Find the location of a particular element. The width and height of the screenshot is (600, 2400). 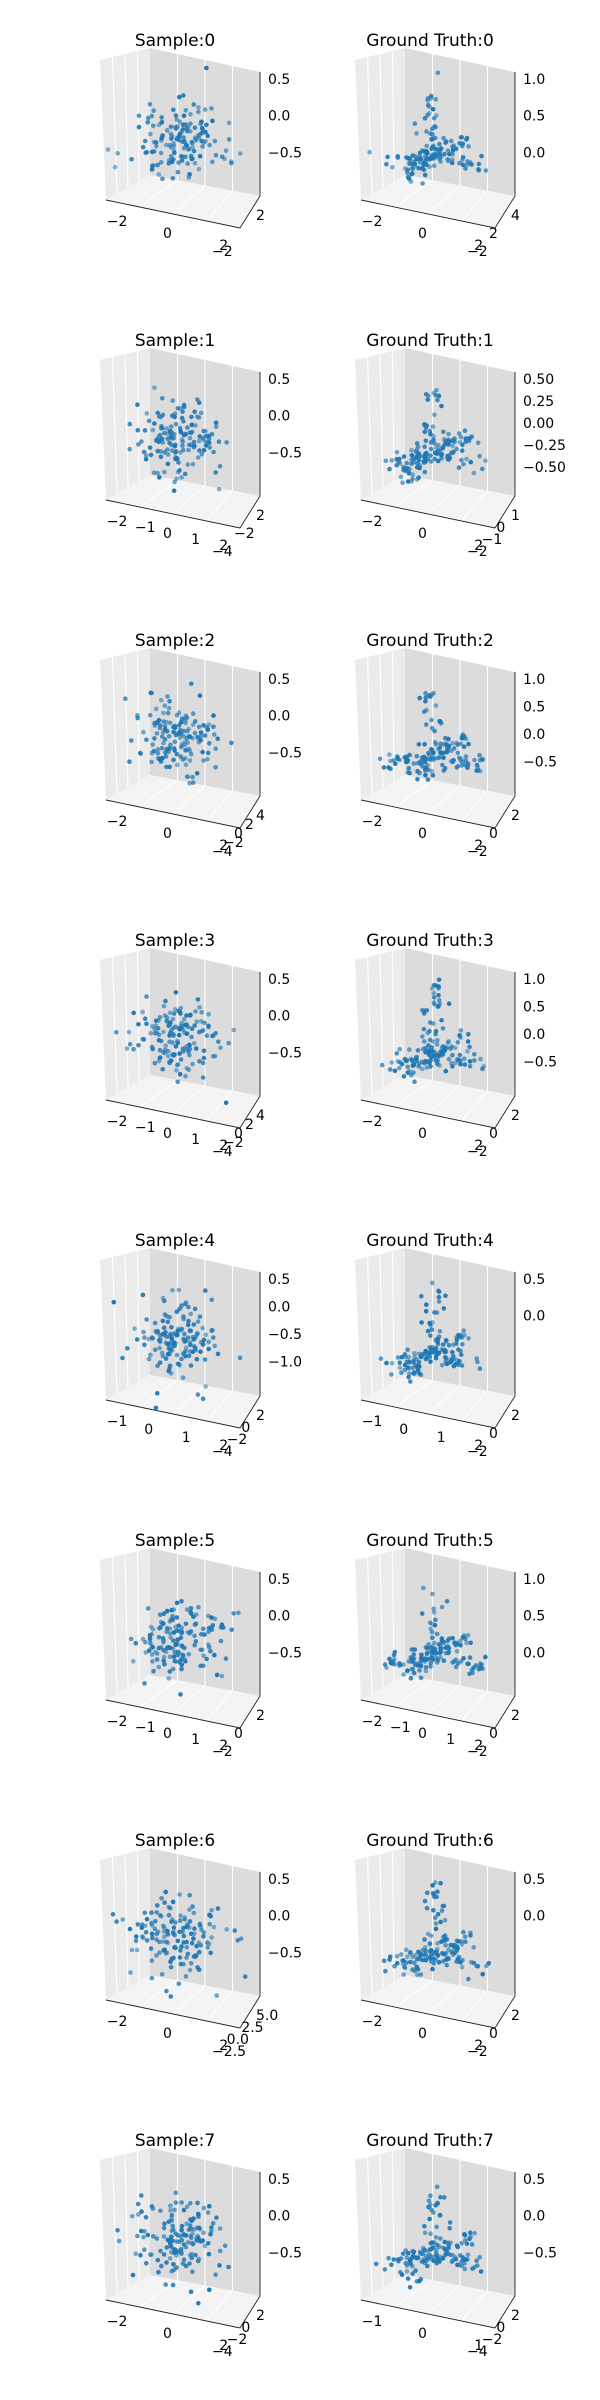

x-tick-label: 2 is located at coordinates (478, 2046).